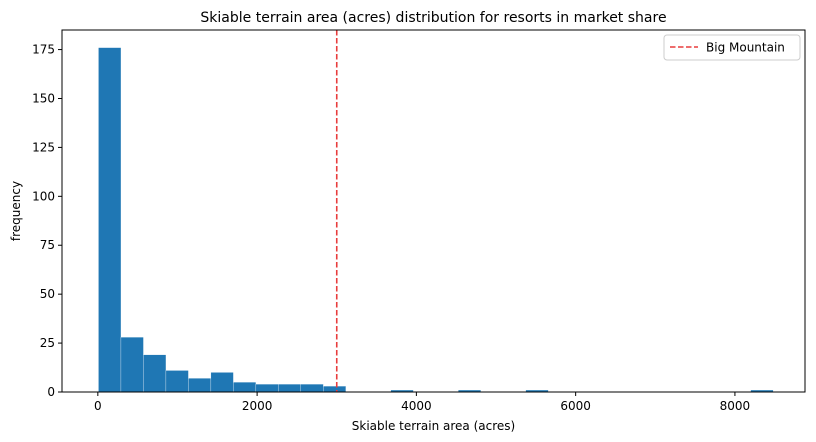 The image size is (816, 442). I want to click on x-tick-label: 6000, so click(575, 406).